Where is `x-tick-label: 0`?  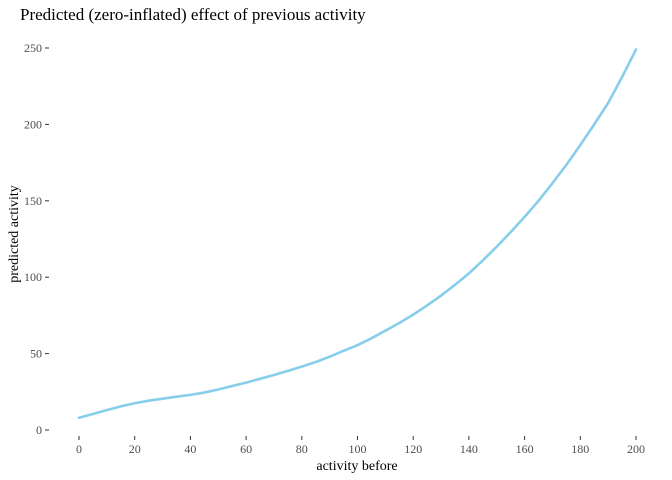
x-tick-label: 0 is located at coordinates (79, 449).